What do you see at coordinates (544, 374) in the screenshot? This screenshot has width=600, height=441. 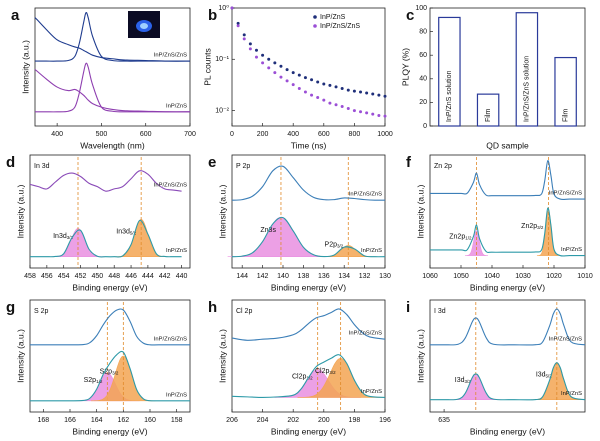 I see `component-label: I3d5/2` at bounding box center [544, 374].